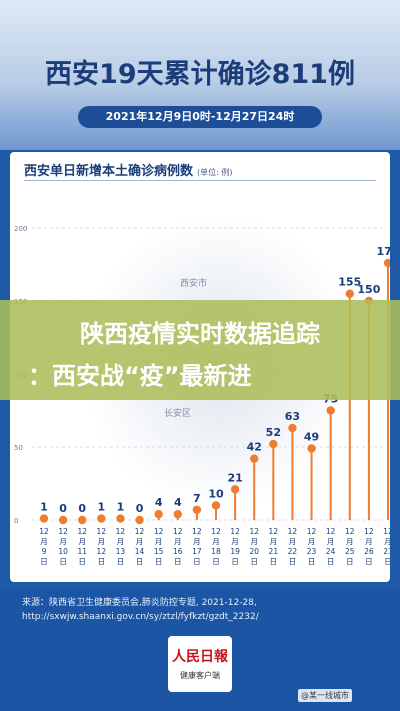  What do you see at coordinates (349, 282) in the screenshot?
I see `data-label: 155` at bounding box center [349, 282].